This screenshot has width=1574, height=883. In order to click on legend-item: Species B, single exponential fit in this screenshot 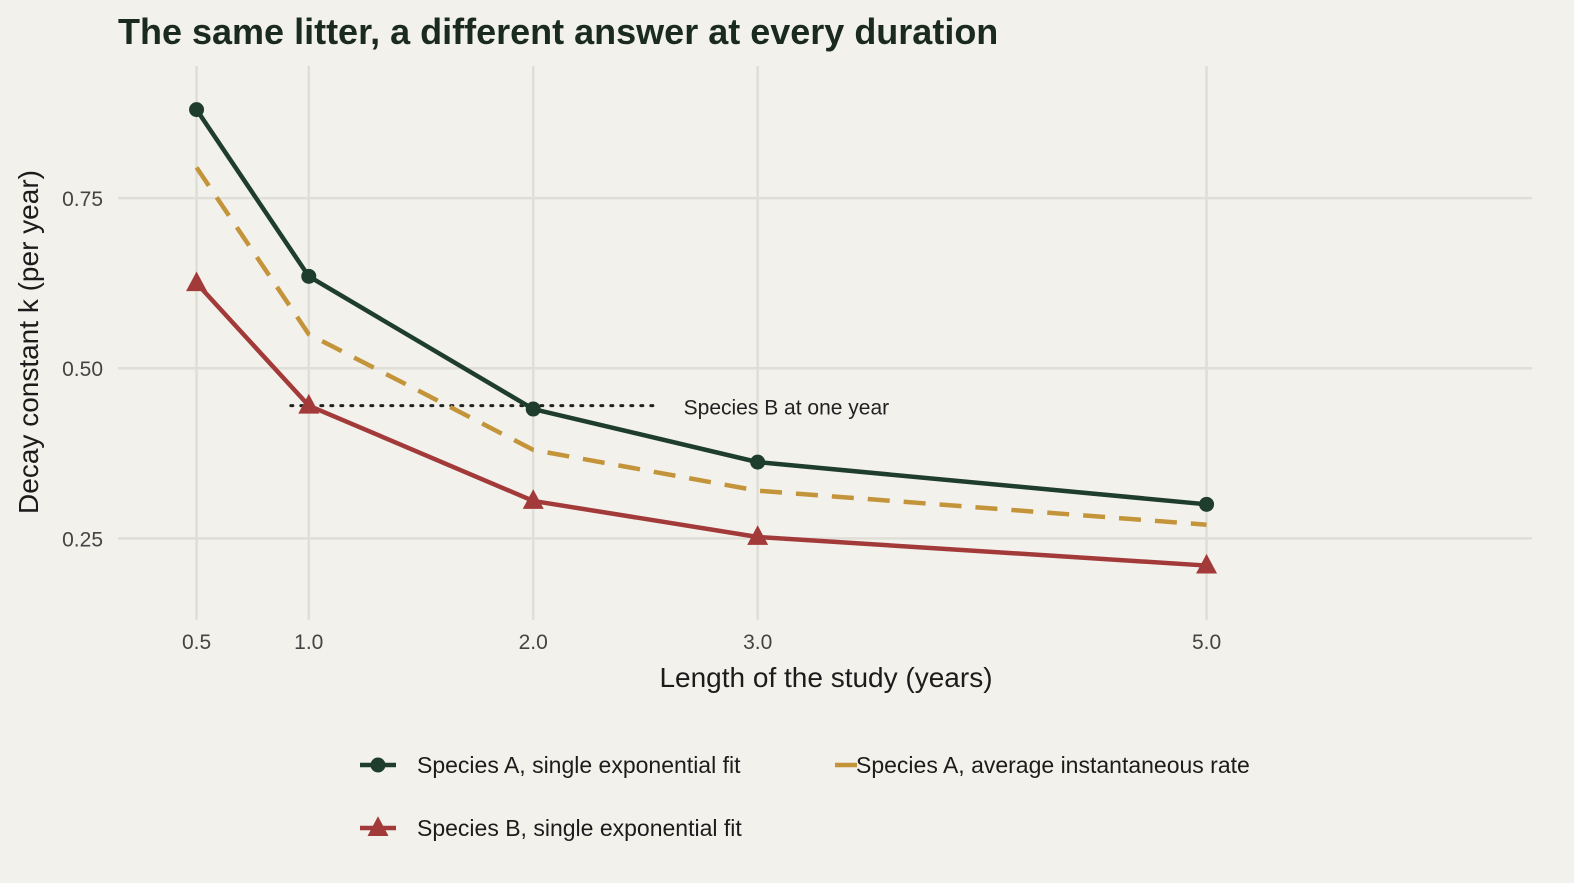, I will do `click(551, 828)`.